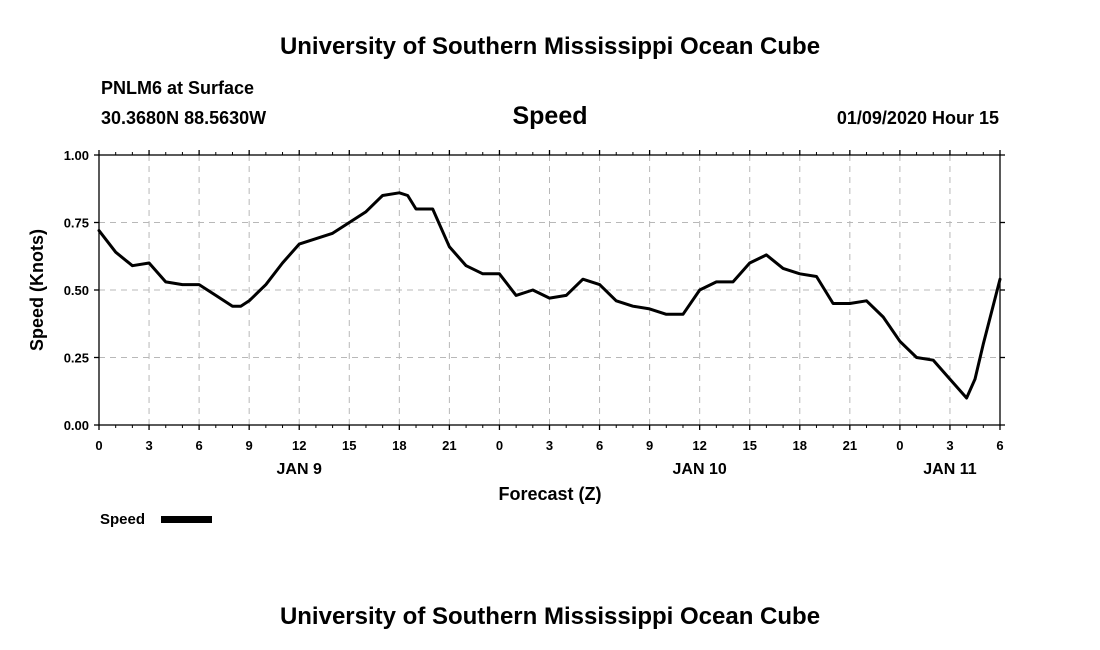  What do you see at coordinates (549, 116) in the screenshot?
I see `chart-title: Speed` at bounding box center [549, 116].